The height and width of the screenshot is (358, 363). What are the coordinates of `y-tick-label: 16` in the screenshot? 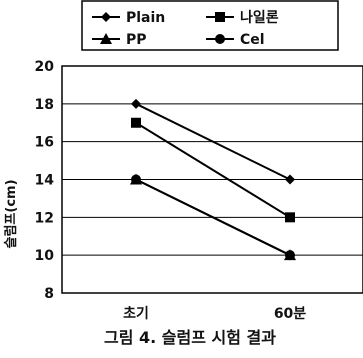 It's located at (44, 143).